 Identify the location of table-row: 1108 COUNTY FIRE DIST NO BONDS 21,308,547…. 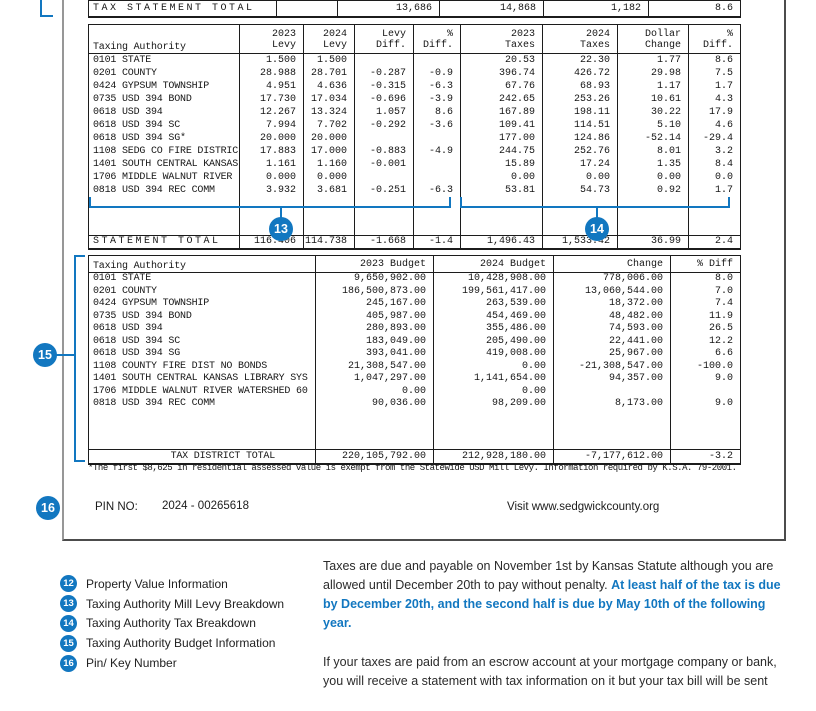
(415, 366).